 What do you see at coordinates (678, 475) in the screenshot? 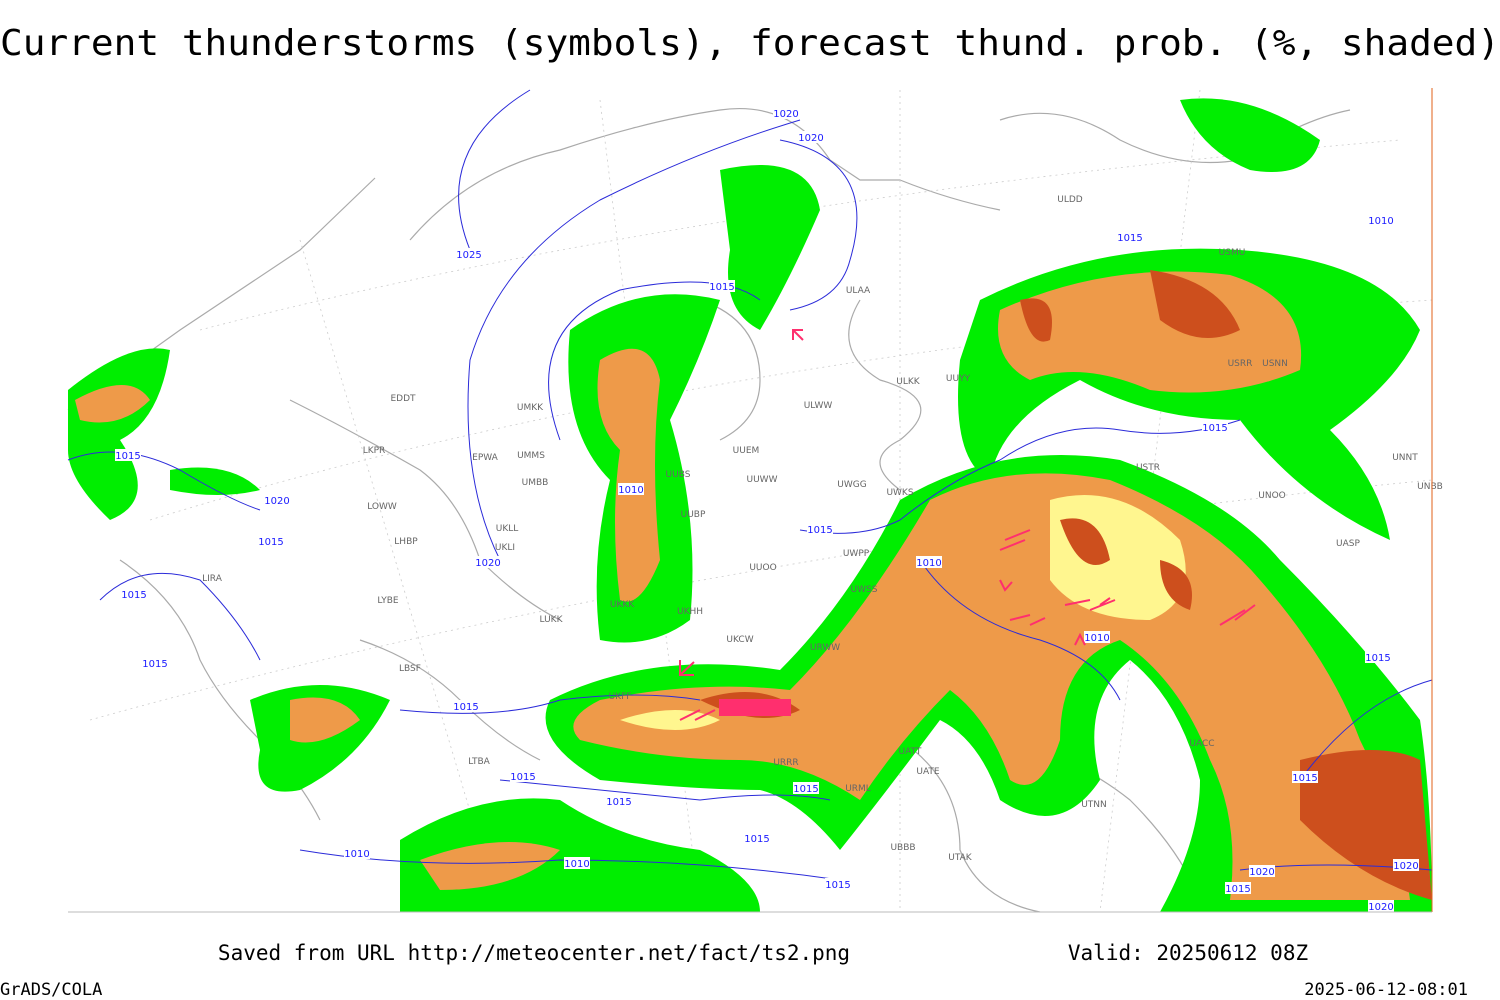
I see `station-label: UUBS` at bounding box center [678, 475].